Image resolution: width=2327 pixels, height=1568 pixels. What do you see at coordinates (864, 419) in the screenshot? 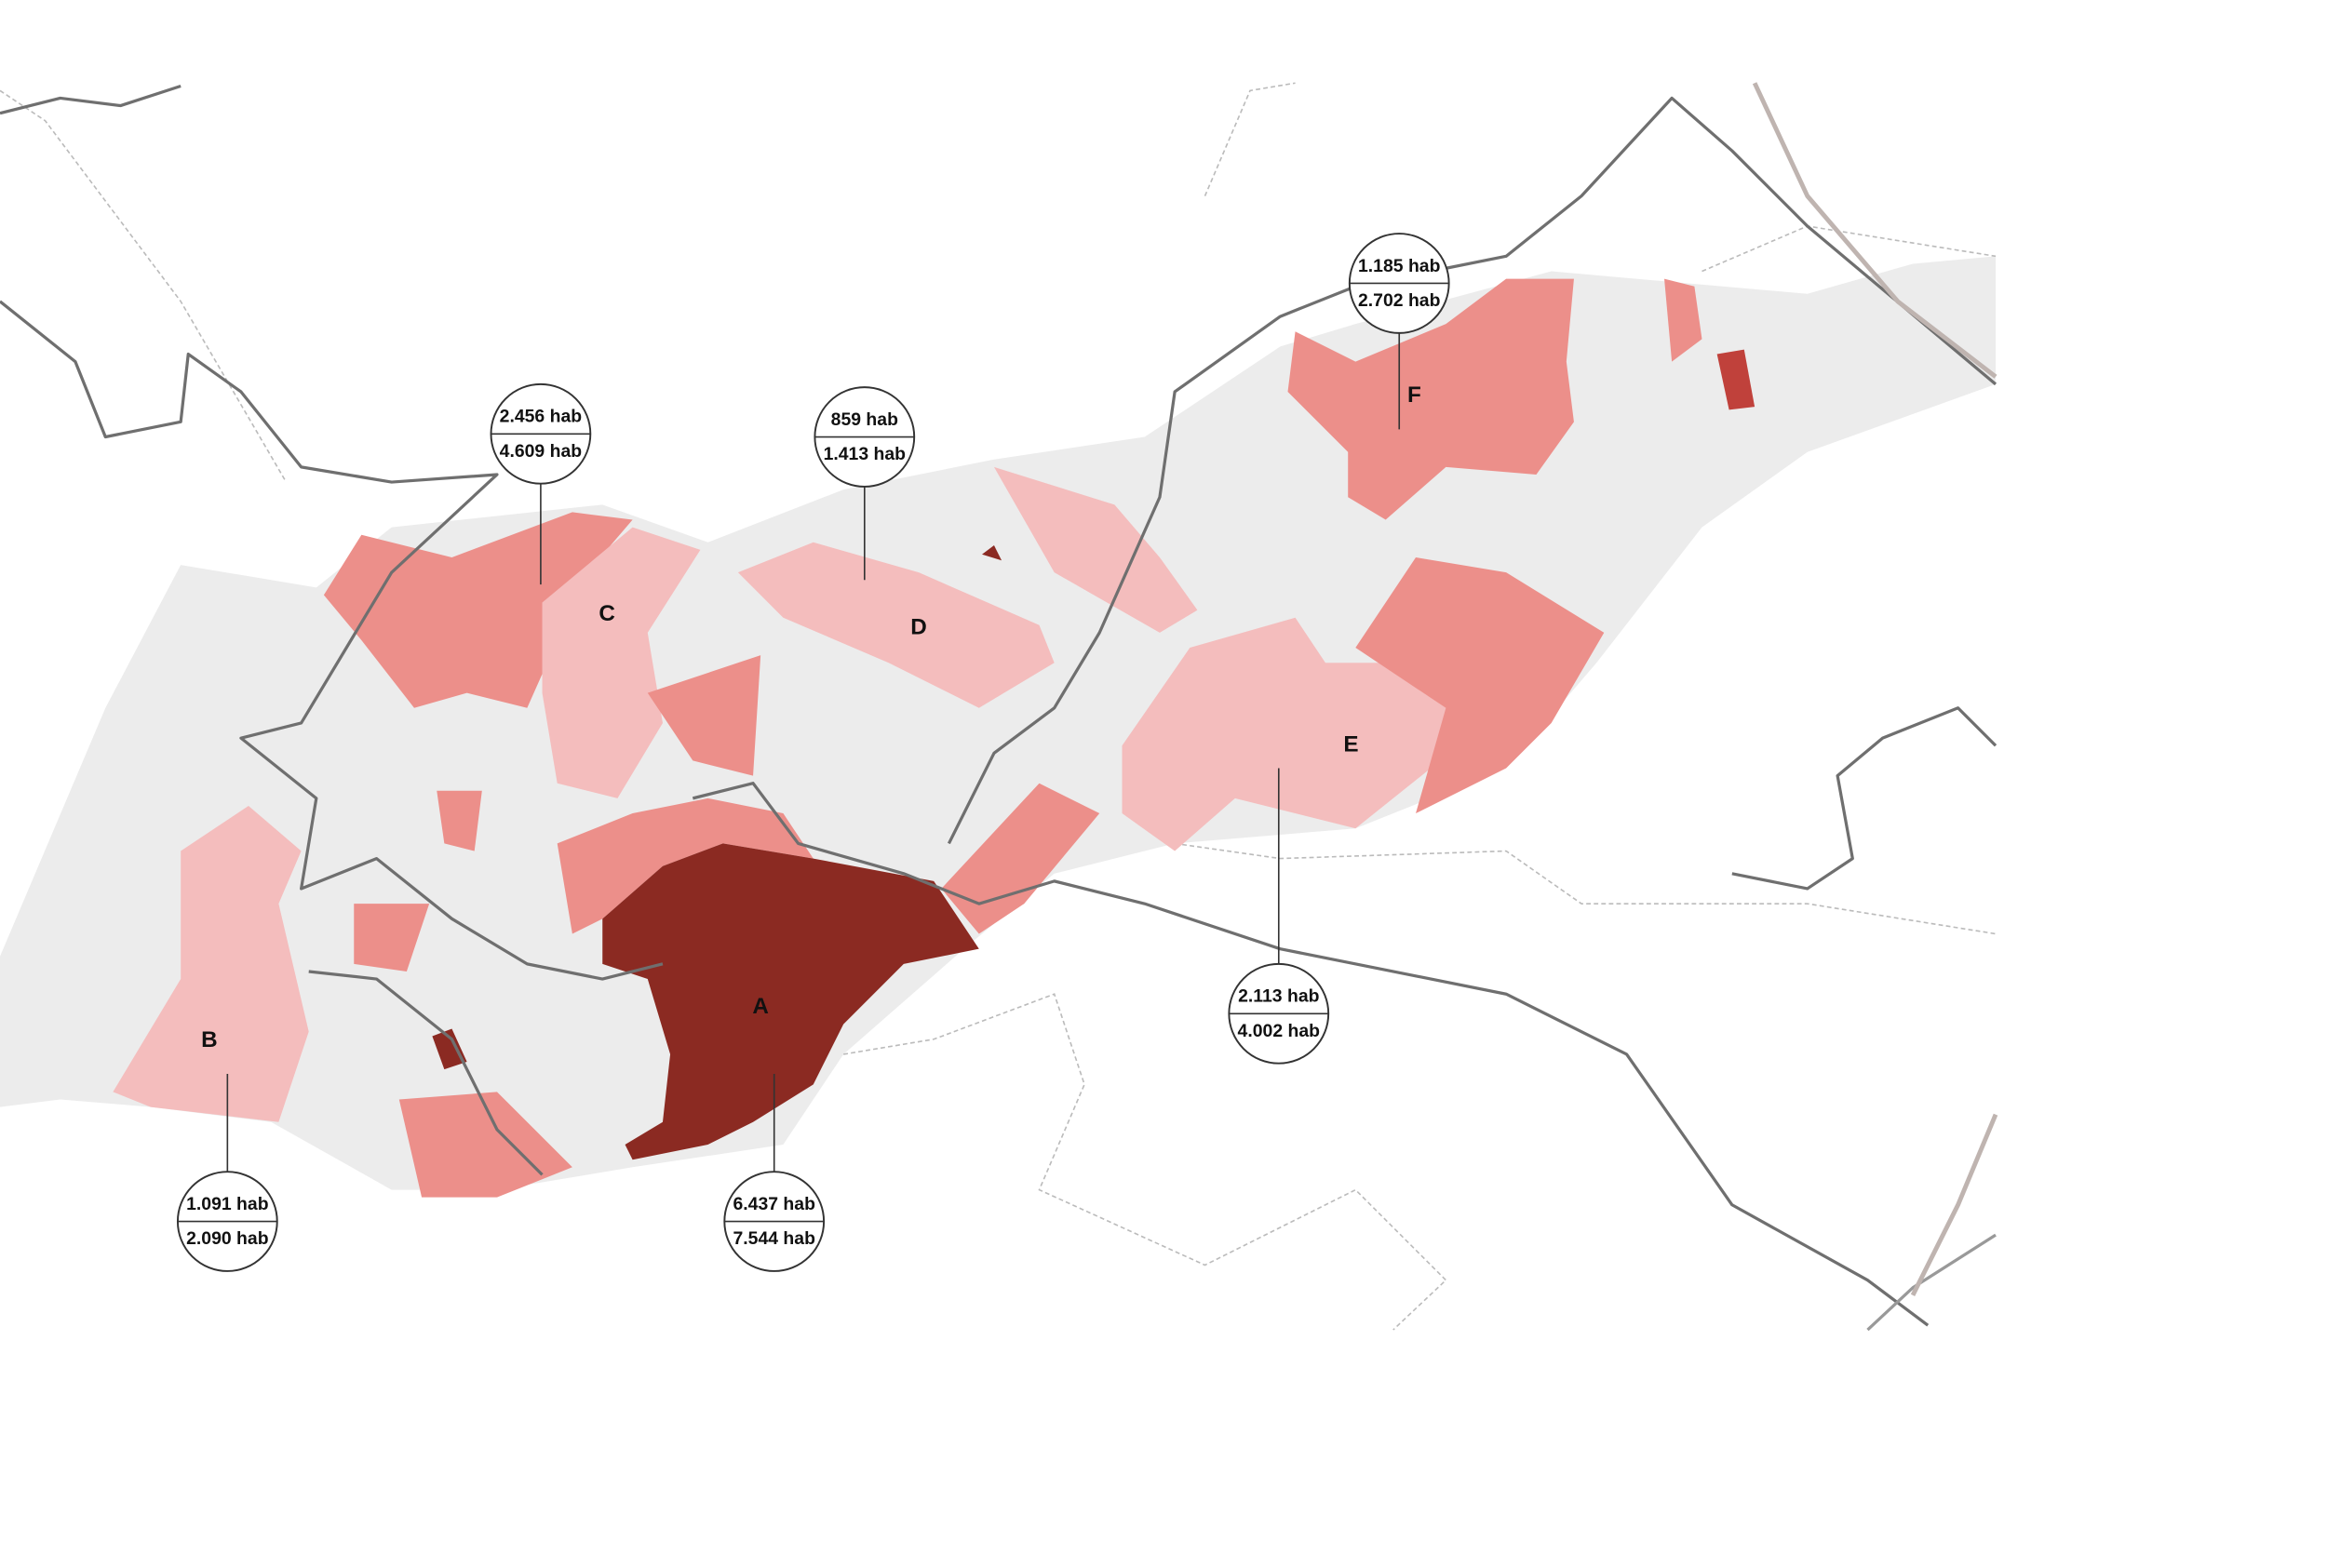
I see `population-top: 859 hab` at bounding box center [864, 419].